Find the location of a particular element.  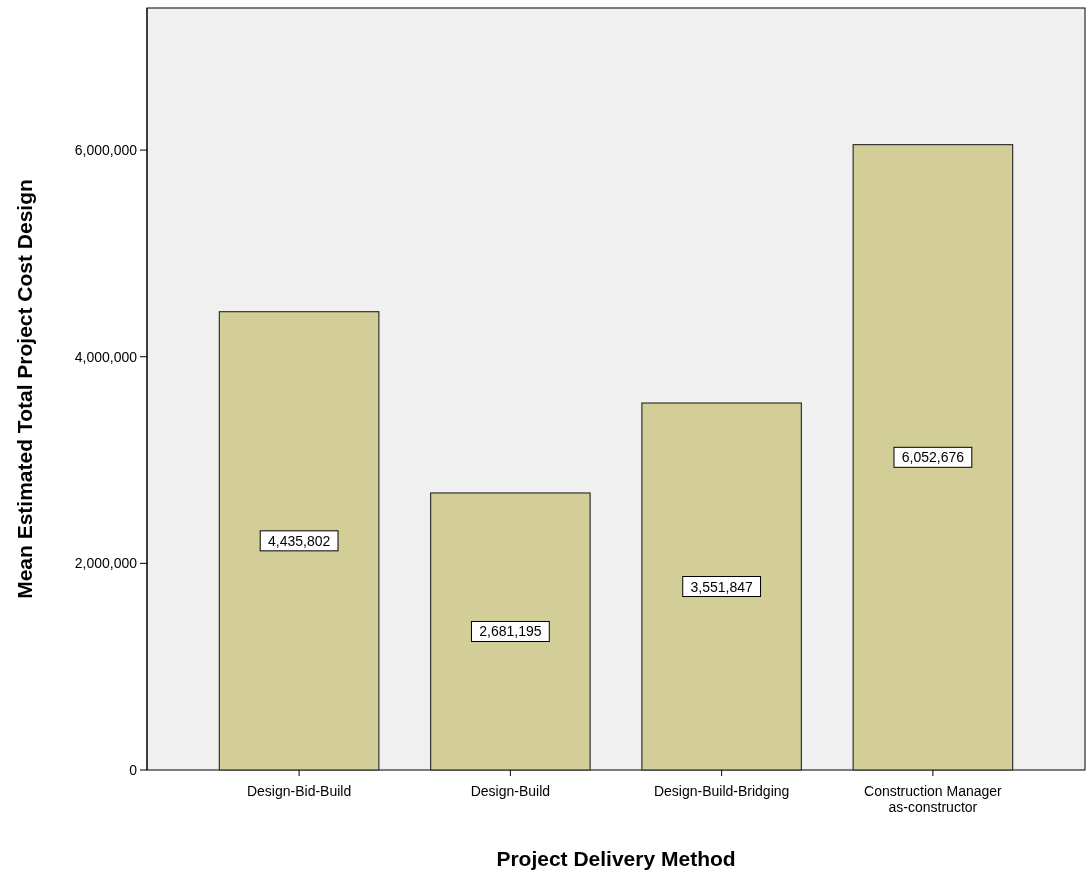

x-tick-label: Construction Manager as-constructor is located at coordinates (933, 799).